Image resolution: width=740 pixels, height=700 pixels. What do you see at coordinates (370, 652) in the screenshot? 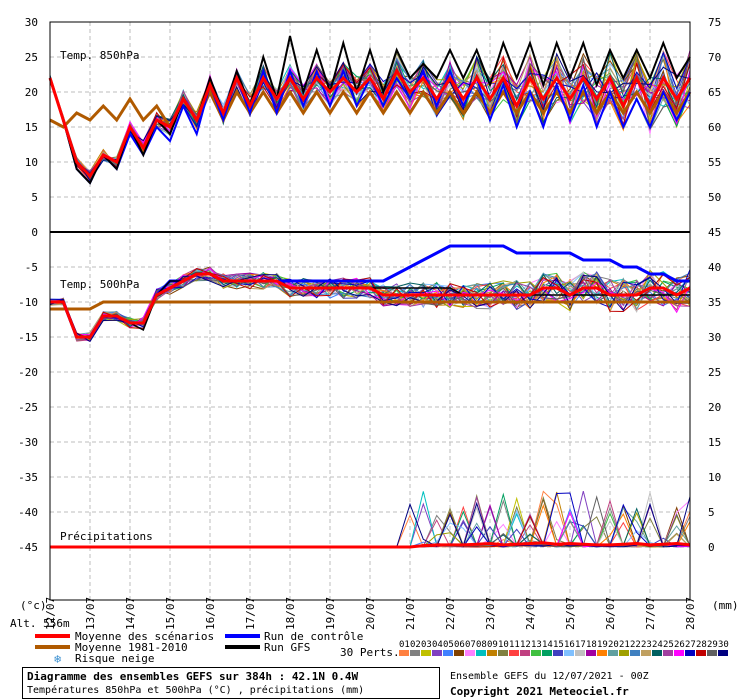
I see `perturbations-label: 30 Perts.` at bounding box center [370, 652].